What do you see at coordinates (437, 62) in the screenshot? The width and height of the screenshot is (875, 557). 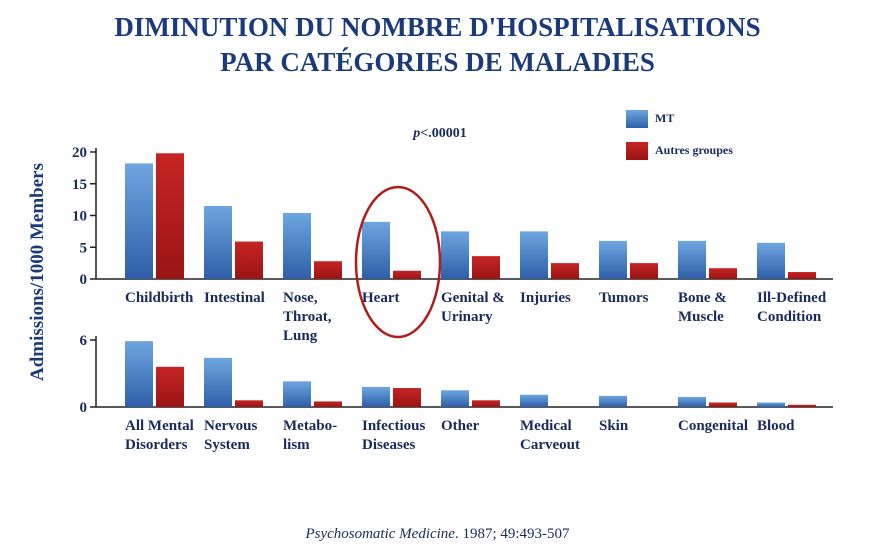 I see `chart-title-line-2: PAR CATÉGORIES DE MALADIES` at bounding box center [437, 62].